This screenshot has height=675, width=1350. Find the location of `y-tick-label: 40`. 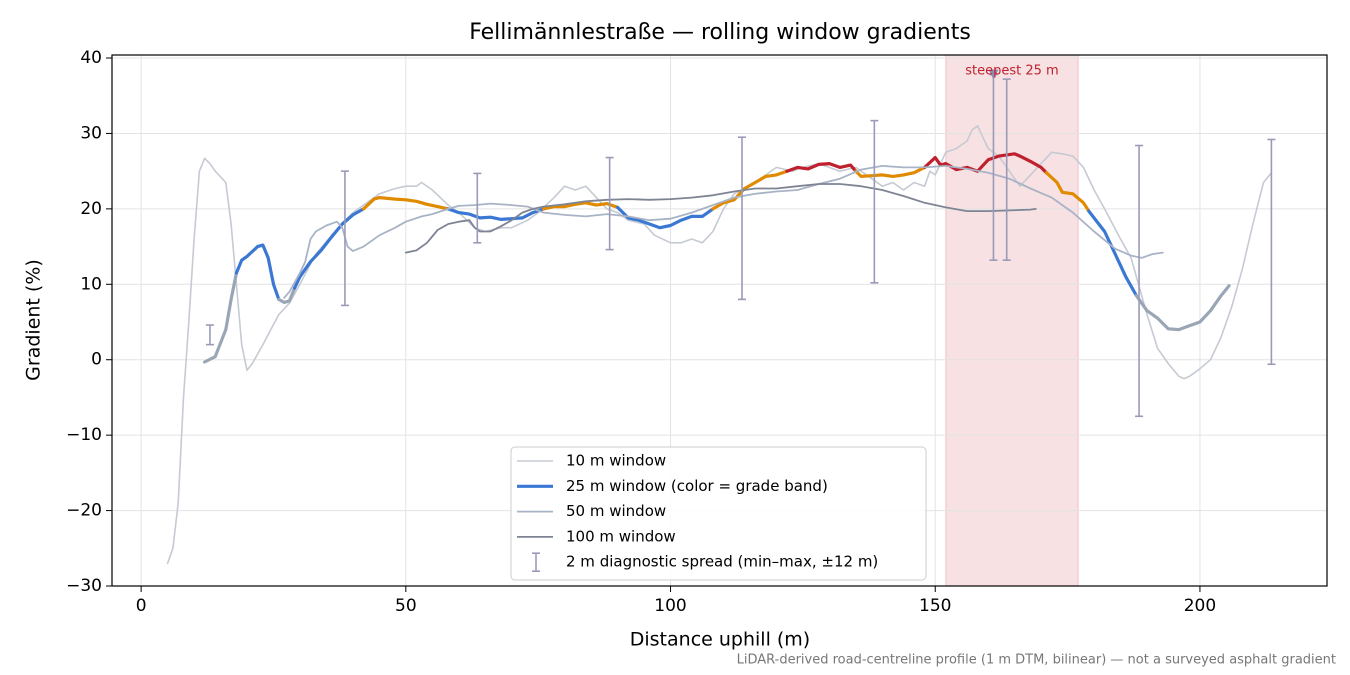

y-tick-label: 40 is located at coordinates (91, 58).